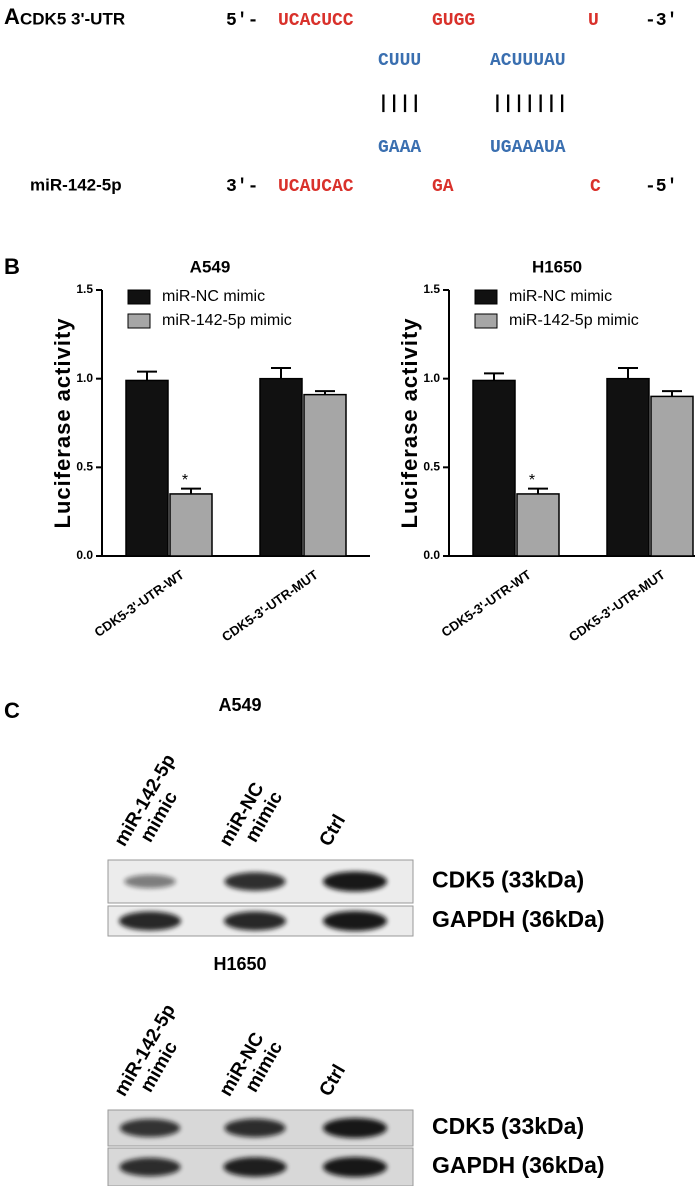 The height and width of the screenshot is (1186, 695). What do you see at coordinates (528, 61) in the screenshot?
I see `seq-paired: ACUUUAU` at bounding box center [528, 61].